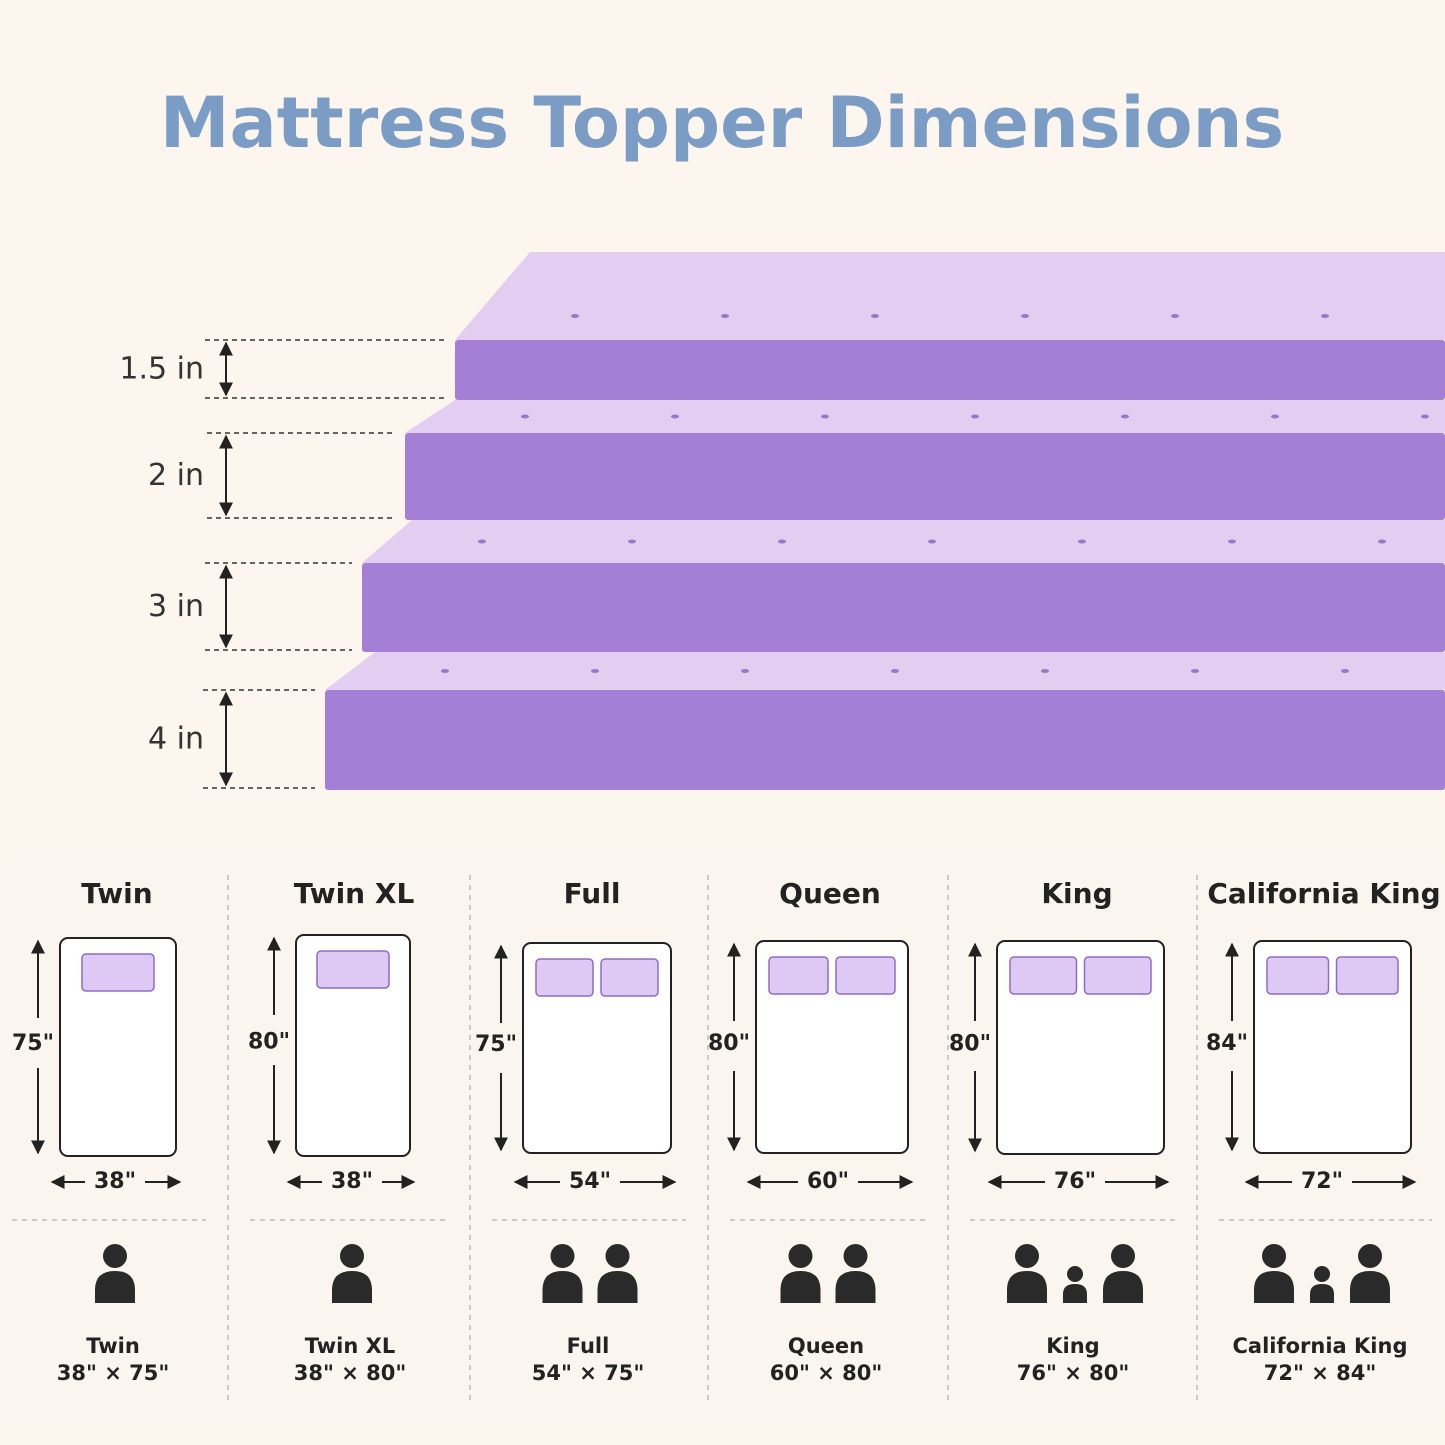  What do you see at coordinates (1227, 1043) in the screenshot?
I see `length-label: 84"` at bounding box center [1227, 1043].